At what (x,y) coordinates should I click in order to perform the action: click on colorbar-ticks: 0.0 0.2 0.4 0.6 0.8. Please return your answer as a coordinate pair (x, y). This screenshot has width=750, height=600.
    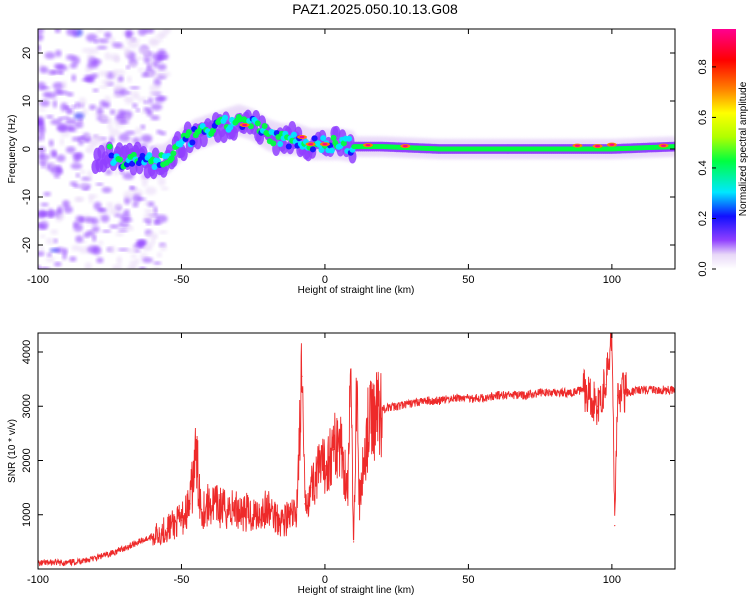
    Looking at the image, I should click on (706, 168).